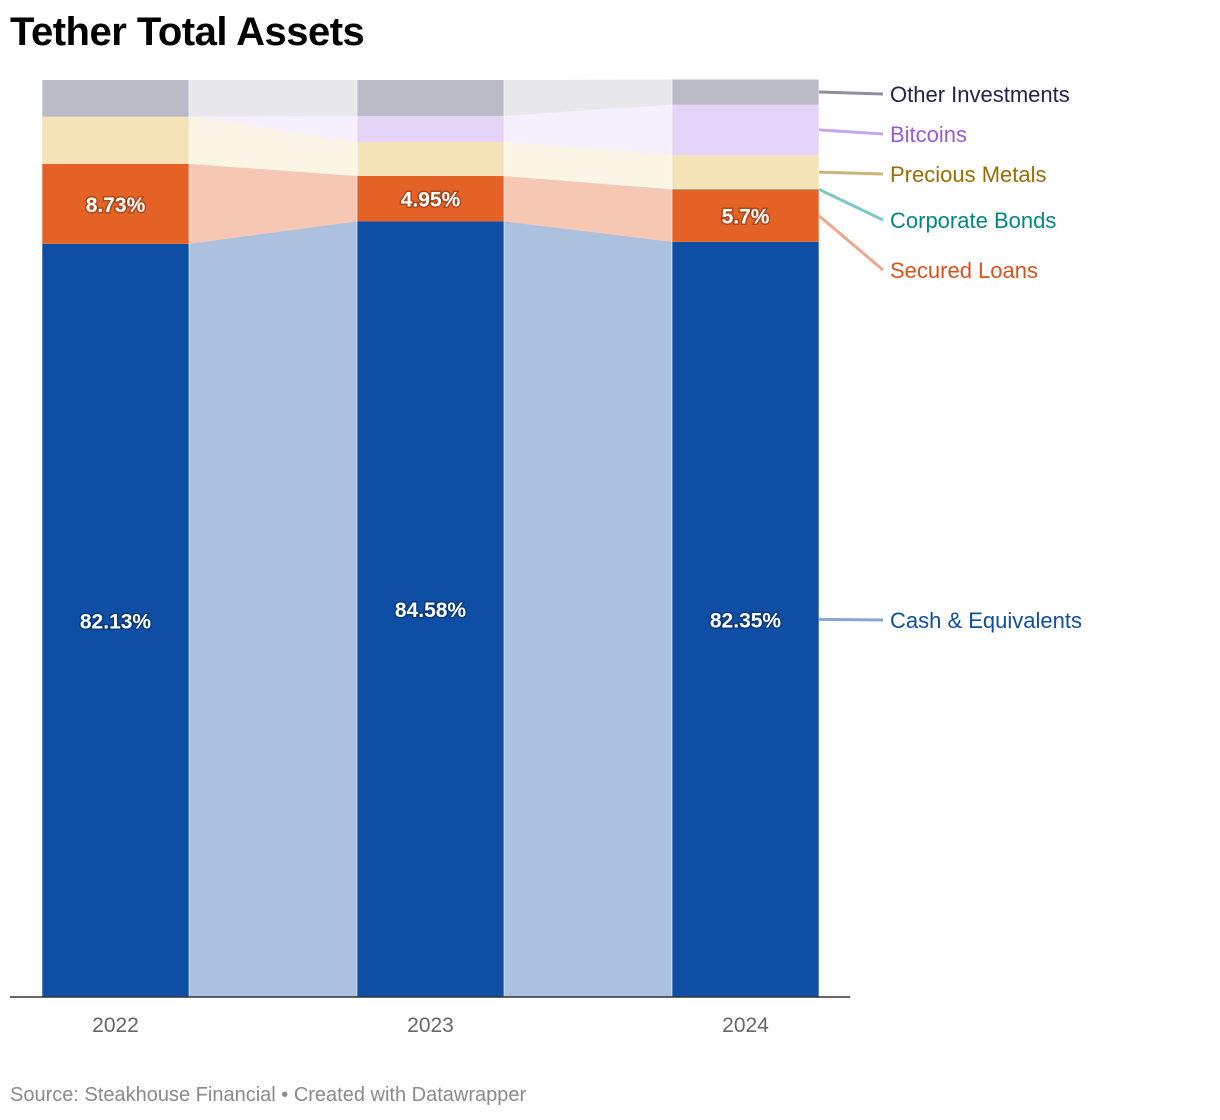 This screenshot has height=1120, width=1220. I want to click on legend-label-secured-loans: Secured Loans, so click(964, 270).